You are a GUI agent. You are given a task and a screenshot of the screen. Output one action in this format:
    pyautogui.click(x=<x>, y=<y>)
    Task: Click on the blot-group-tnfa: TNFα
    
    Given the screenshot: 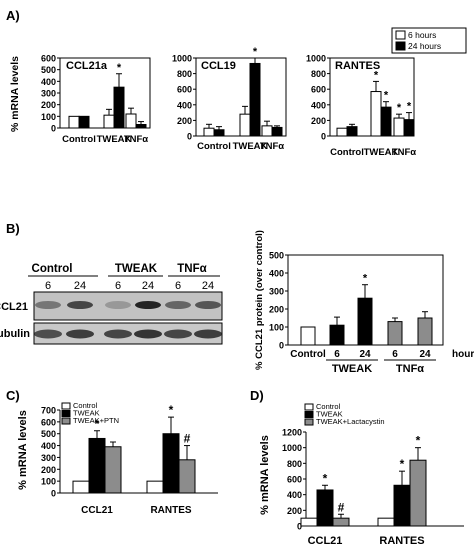 What is the action you would take?
    pyautogui.click(x=191, y=269)
    